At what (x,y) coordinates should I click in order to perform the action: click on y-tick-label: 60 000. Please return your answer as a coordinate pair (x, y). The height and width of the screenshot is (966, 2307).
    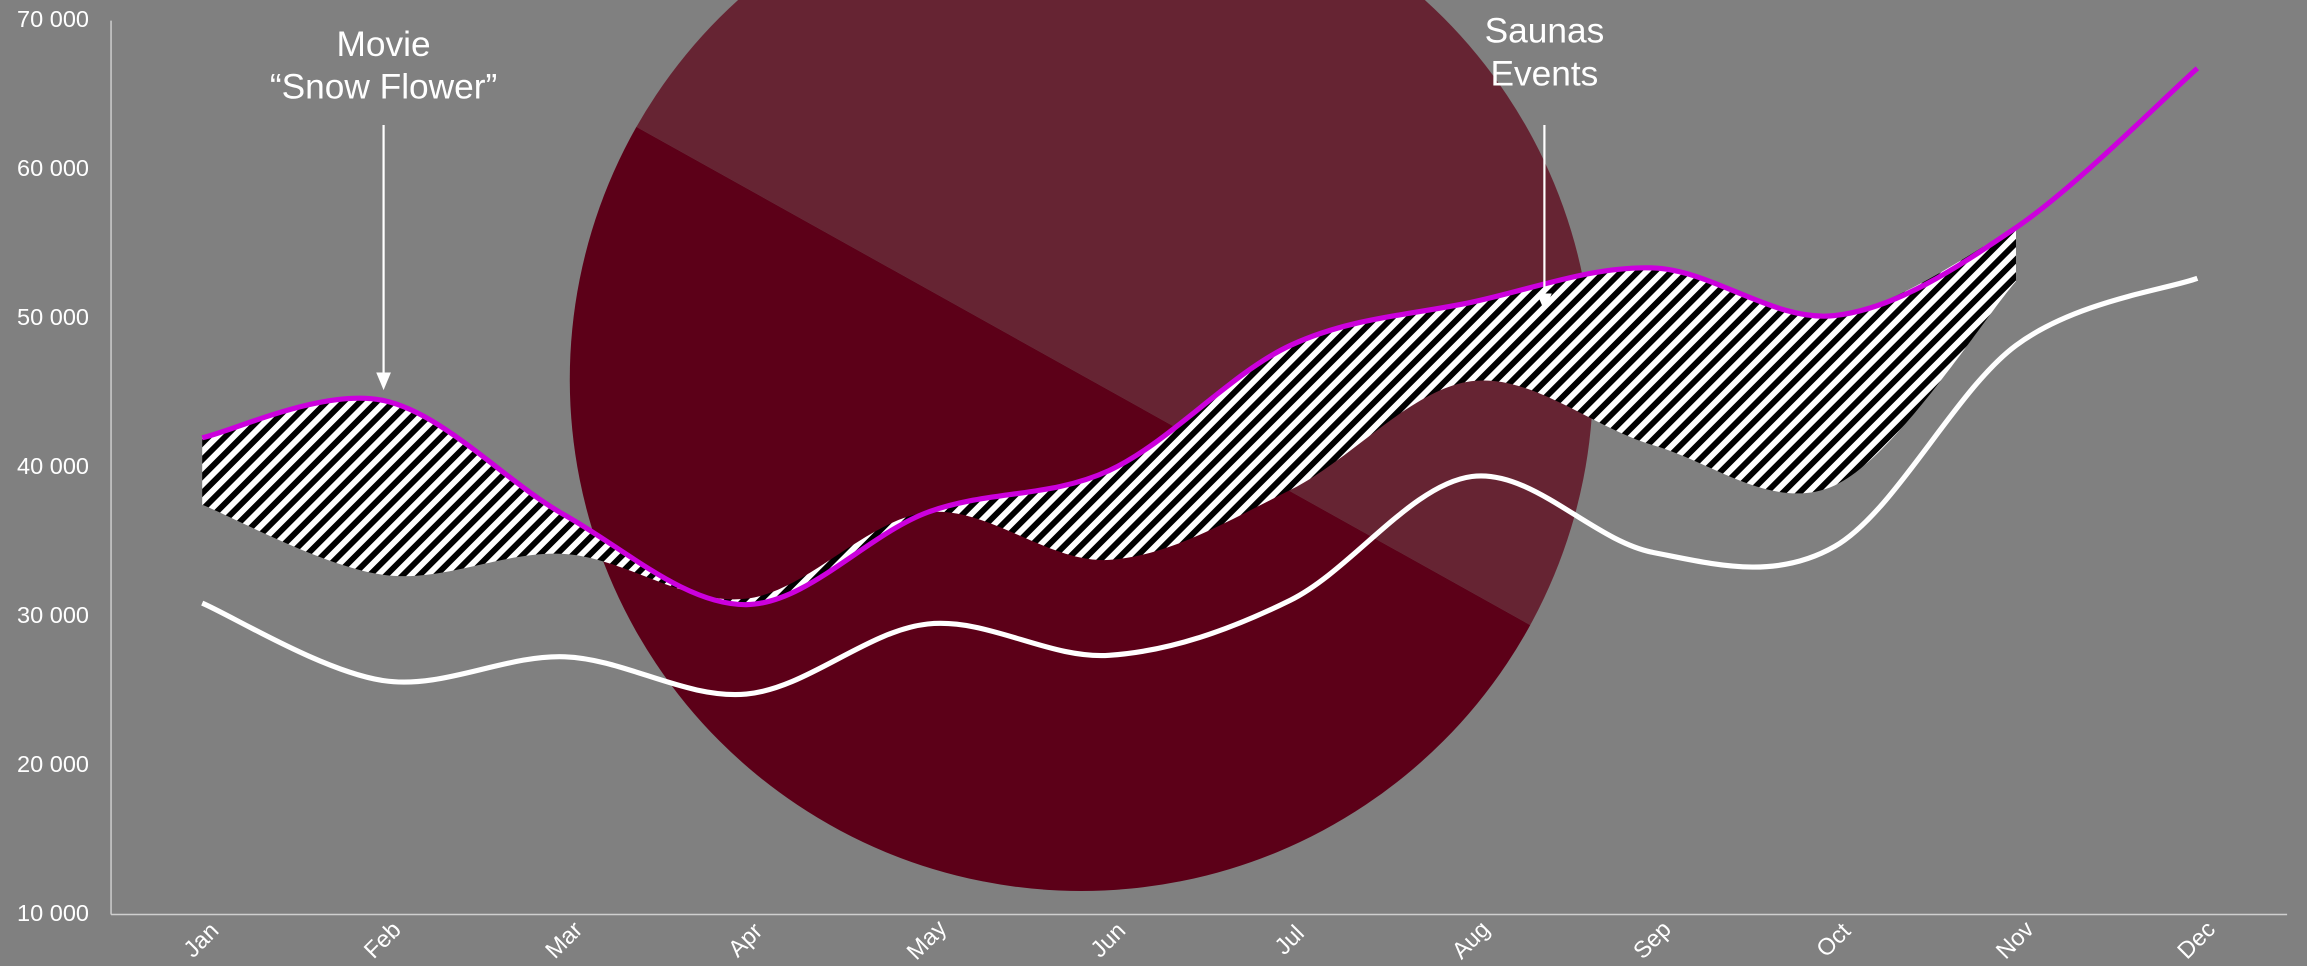
    Looking at the image, I should click on (53, 168).